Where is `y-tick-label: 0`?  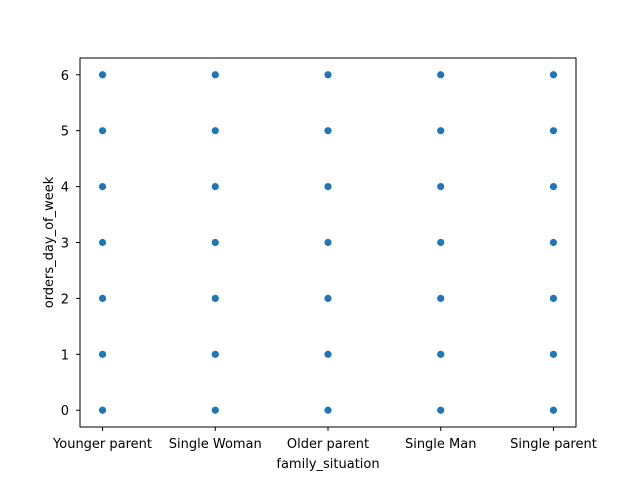 y-tick-label: 0 is located at coordinates (65, 411).